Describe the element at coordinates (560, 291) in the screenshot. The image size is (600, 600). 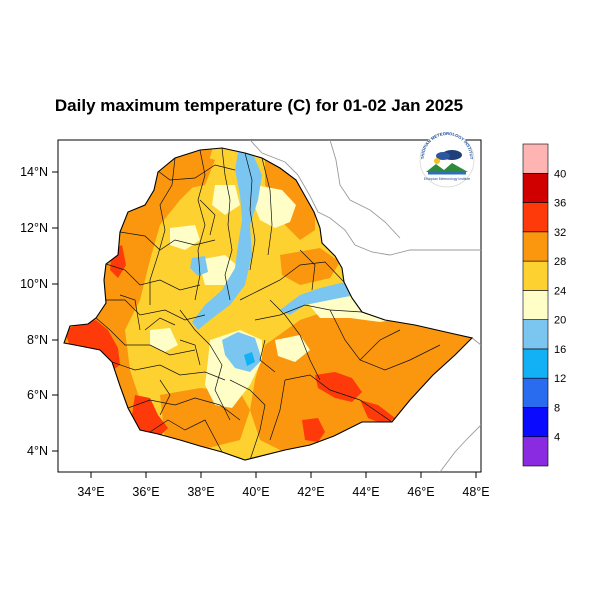
I see `legend-level-label: 24` at that location.